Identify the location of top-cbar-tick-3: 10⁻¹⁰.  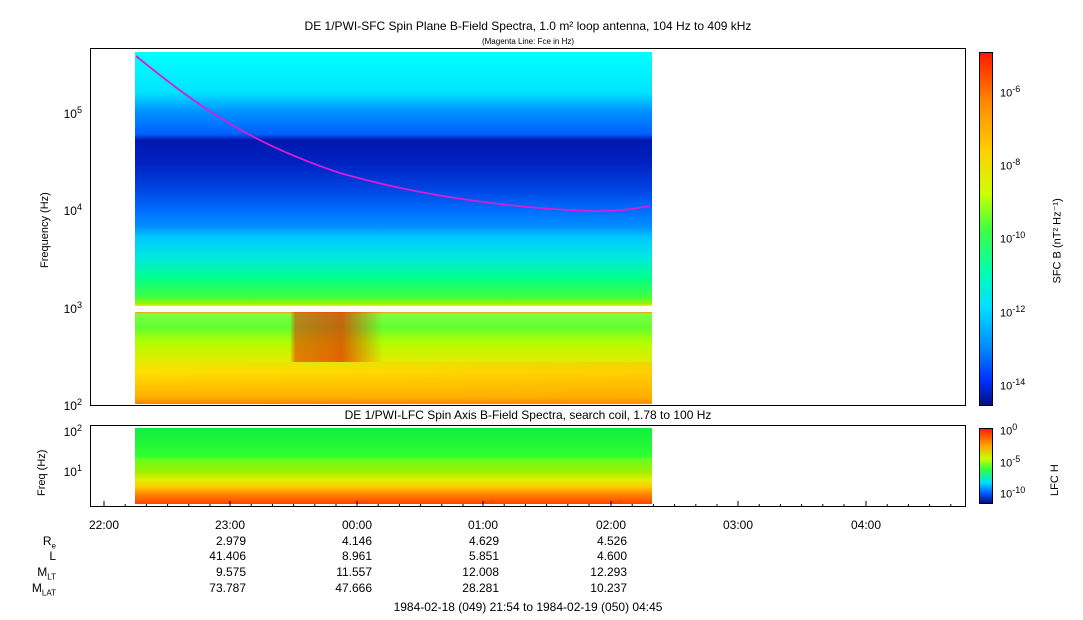
(1013, 238).